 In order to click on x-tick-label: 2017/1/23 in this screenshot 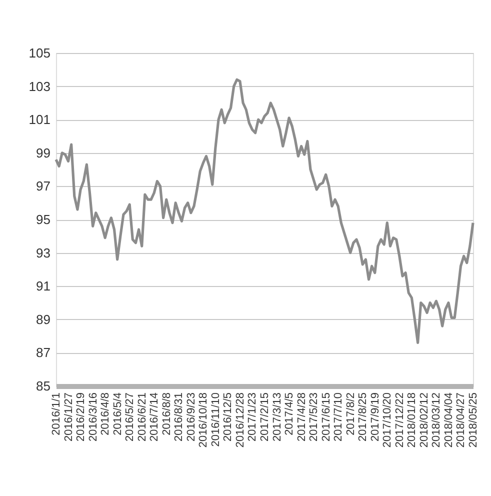, I will do `click(252, 417)`.